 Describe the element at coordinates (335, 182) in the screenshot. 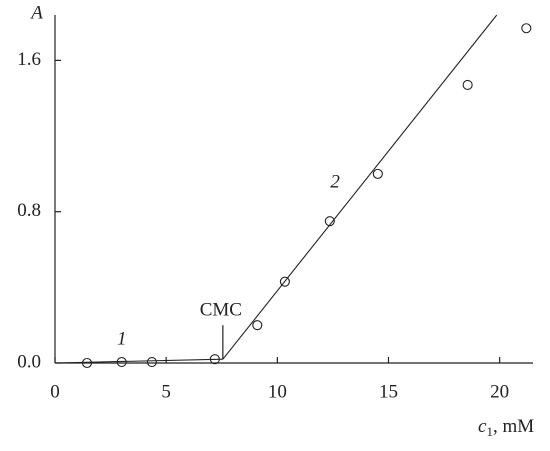

I see `line-label: 2` at that location.